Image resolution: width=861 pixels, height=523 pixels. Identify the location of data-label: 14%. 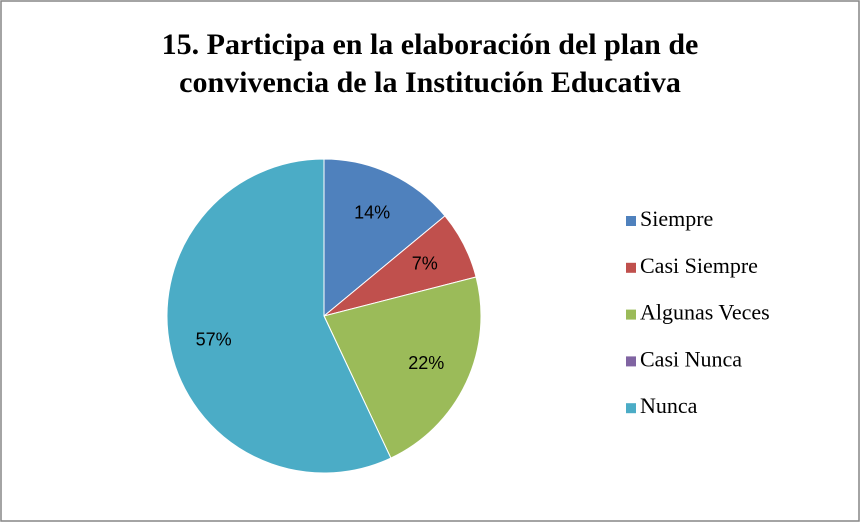
(372, 212).